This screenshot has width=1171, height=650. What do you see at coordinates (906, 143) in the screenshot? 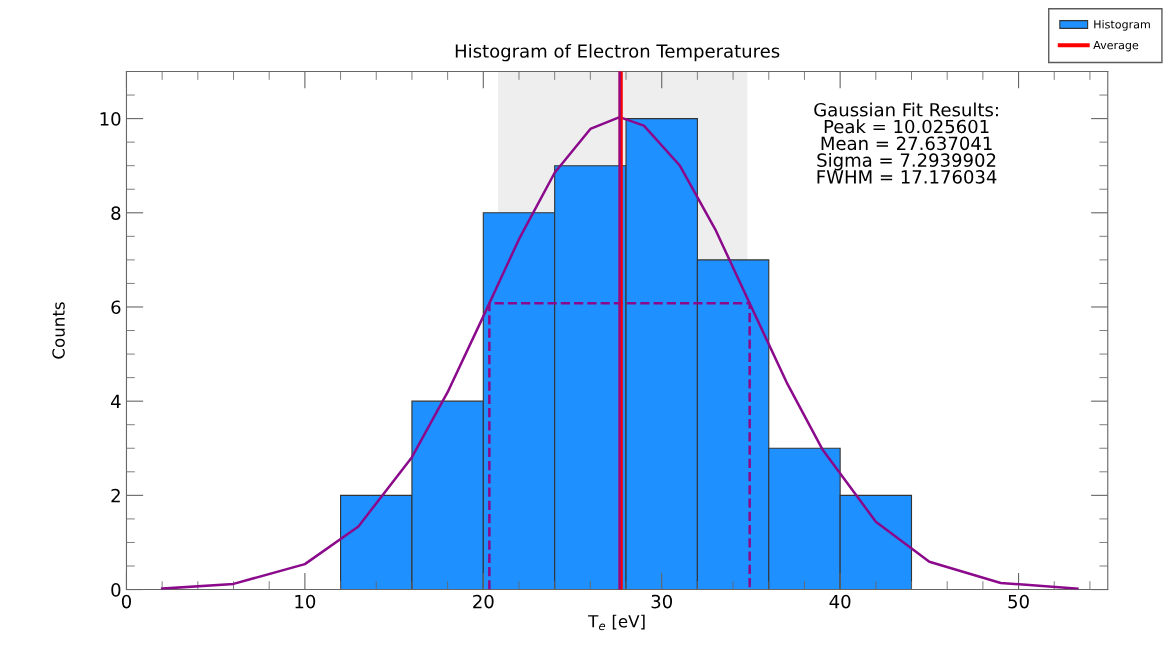
I see `annotation: Gaussian Fit Results: Peak = 10.025601 Mean = 27.637041 Sigma = 7.2939902 FWHM = 17.176034` at bounding box center [906, 143].